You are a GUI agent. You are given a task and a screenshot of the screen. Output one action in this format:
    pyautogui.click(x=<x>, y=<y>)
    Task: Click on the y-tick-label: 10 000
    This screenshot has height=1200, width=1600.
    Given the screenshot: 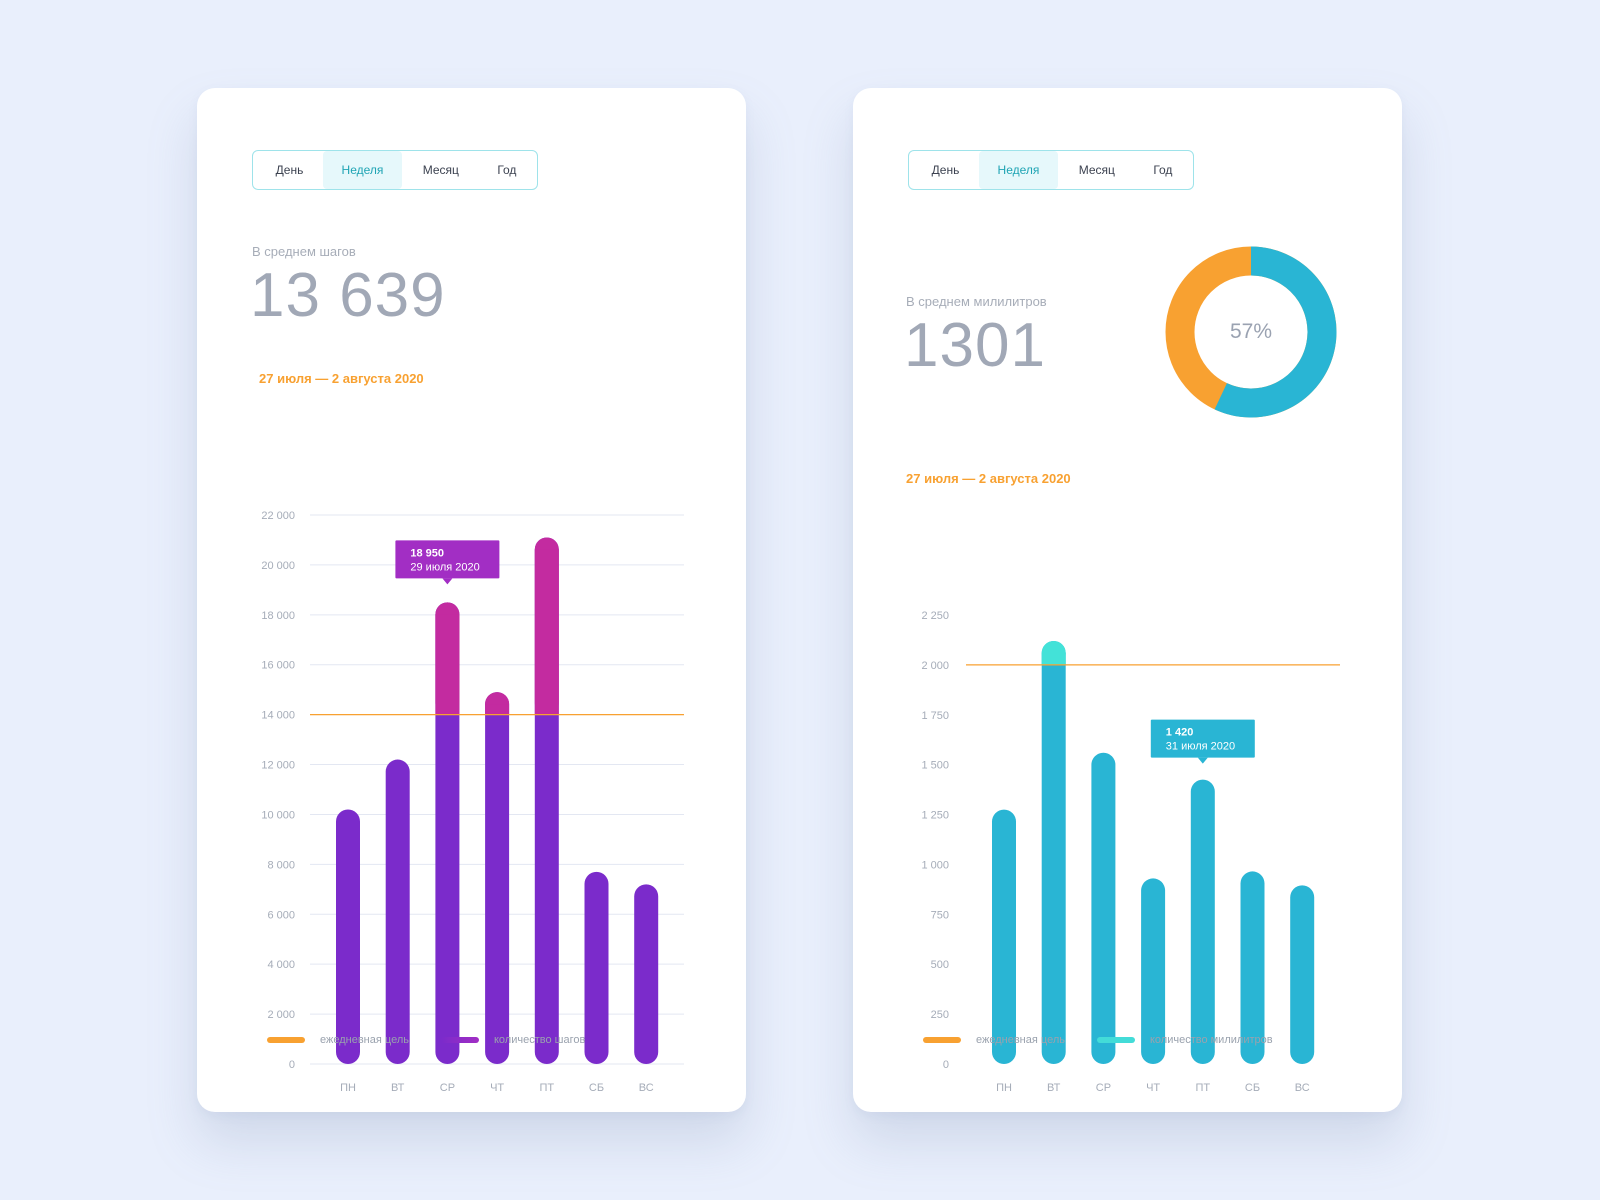 What is the action you would take?
    pyautogui.click(x=278, y=815)
    